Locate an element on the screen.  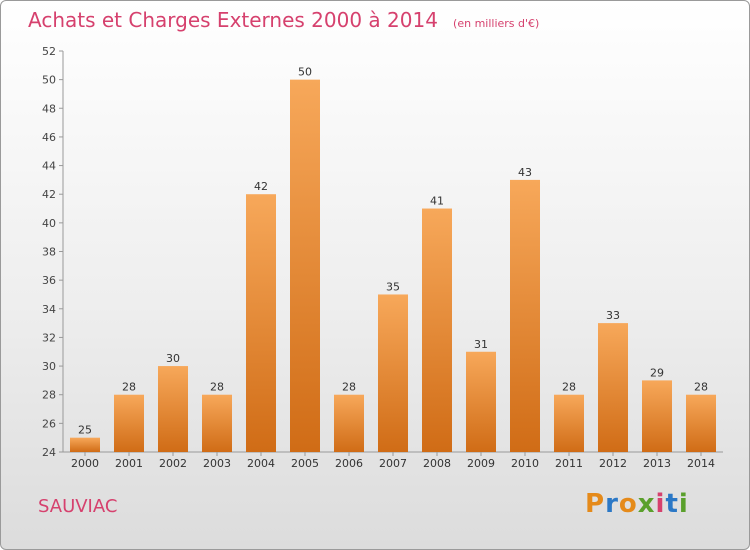
proxiti-logo: Proxiti is located at coordinates (637, 504).